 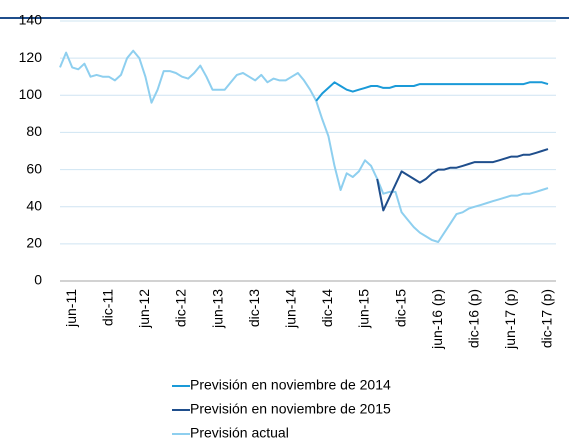 What do you see at coordinates (34, 131) in the screenshot?
I see `y-tick-label: 80` at bounding box center [34, 131].